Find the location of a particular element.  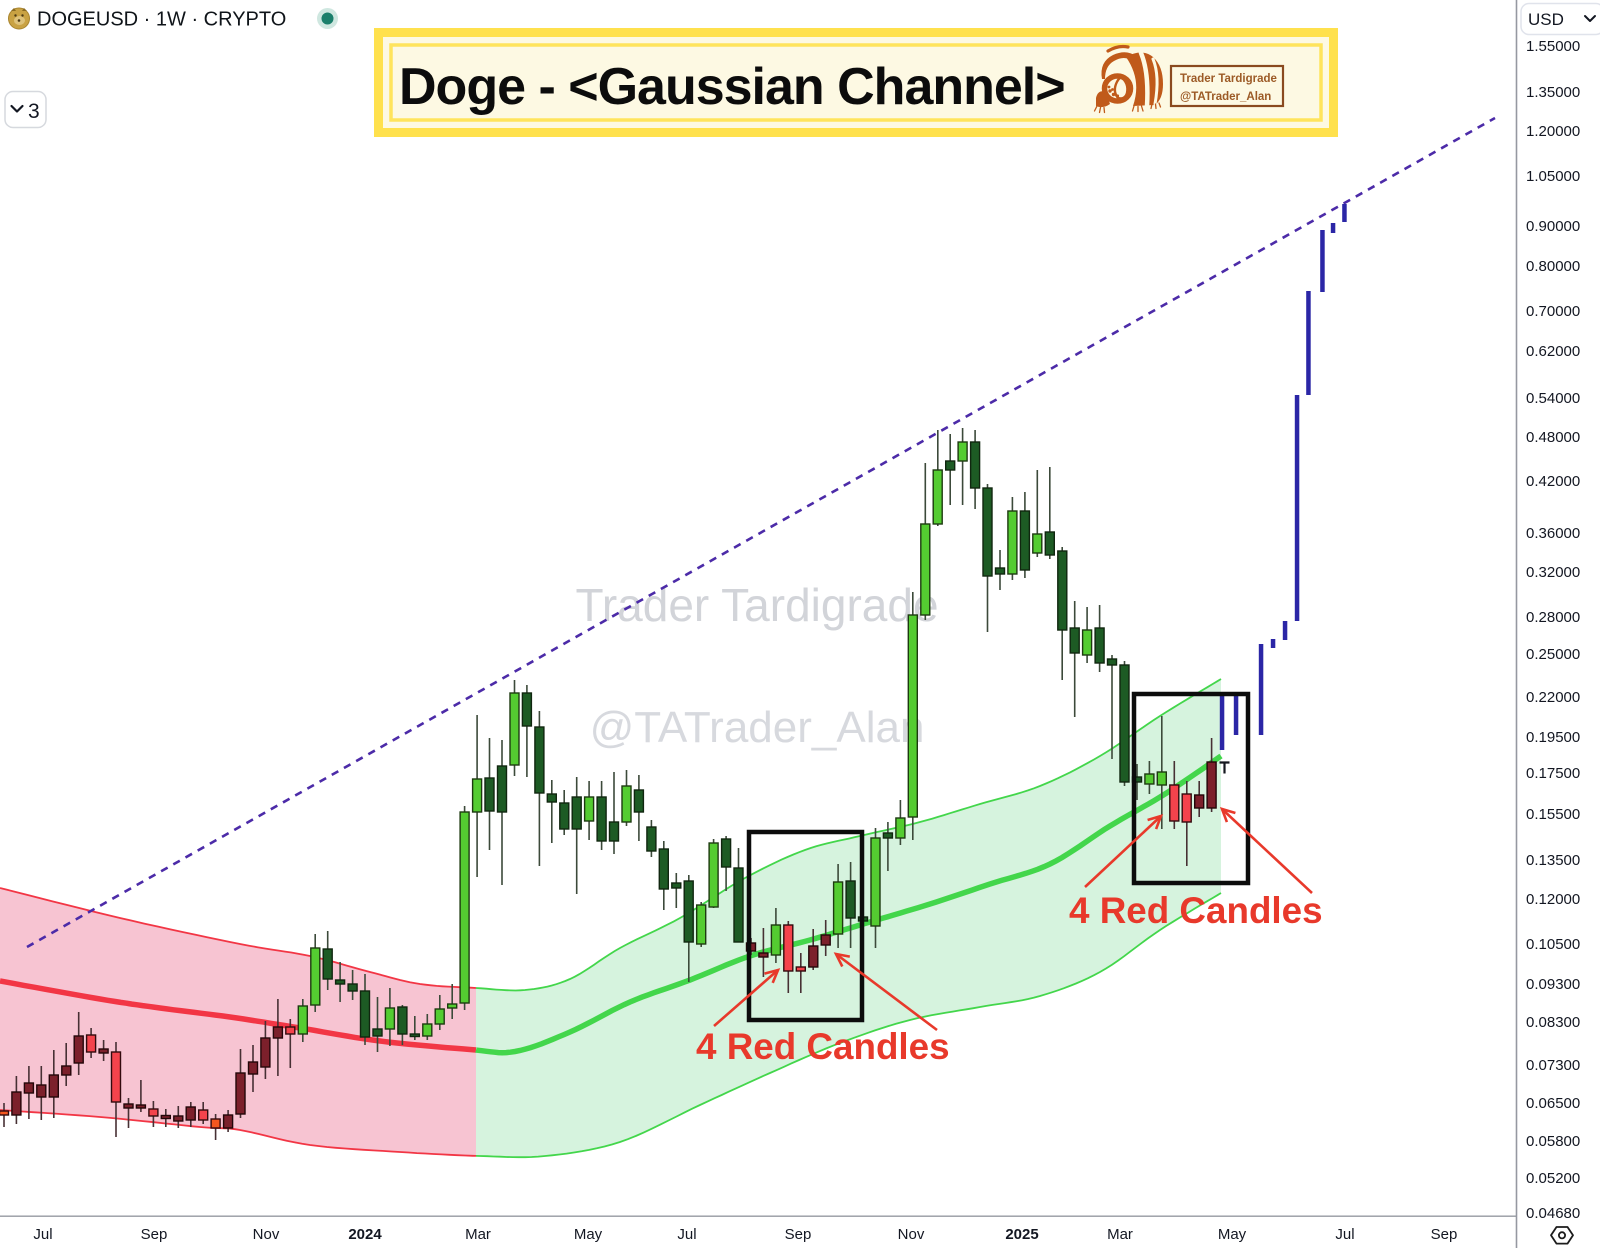

svg-text: 0.80000 is located at coordinates (1553, 266).